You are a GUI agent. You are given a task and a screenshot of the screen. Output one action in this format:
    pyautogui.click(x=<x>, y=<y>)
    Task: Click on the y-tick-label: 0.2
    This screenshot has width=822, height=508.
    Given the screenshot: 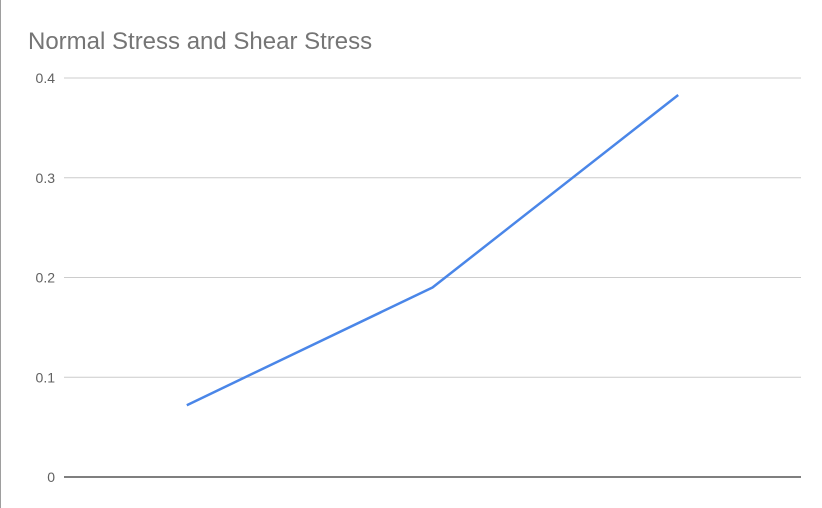 What is the action you would take?
    pyautogui.click(x=46, y=278)
    